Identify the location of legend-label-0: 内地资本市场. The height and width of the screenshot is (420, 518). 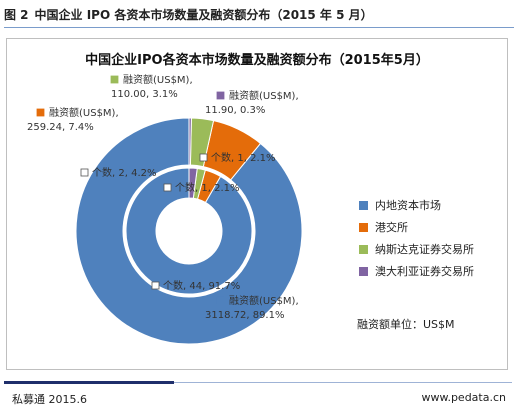
(408, 205).